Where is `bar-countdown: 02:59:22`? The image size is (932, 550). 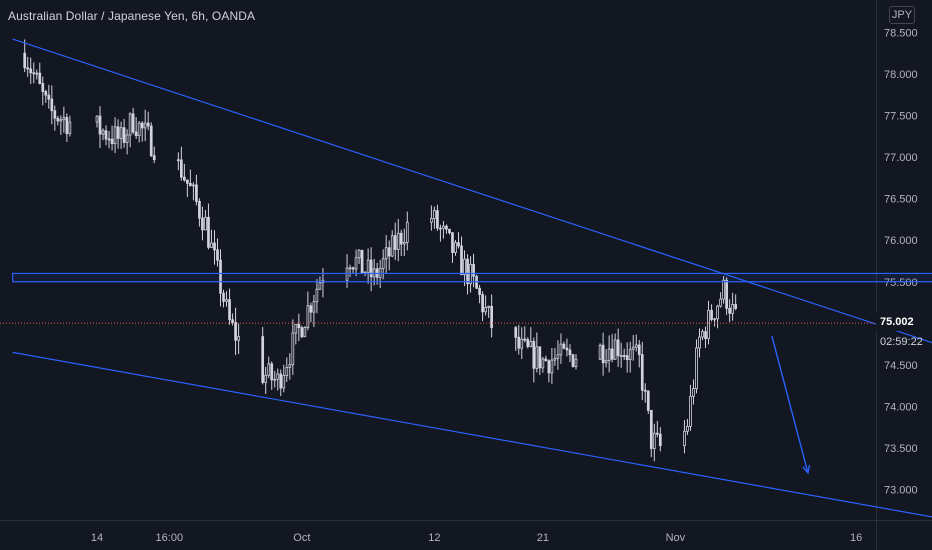 bar-countdown: 02:59:22 is located at coordinates (901, 342).